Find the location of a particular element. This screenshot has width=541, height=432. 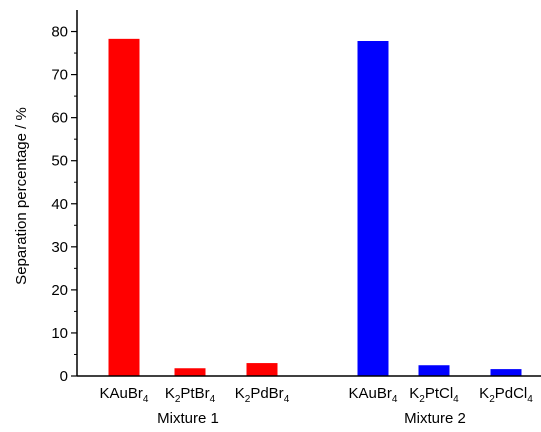

group-label: Mixture 2 is located at coordinates (435, 418).